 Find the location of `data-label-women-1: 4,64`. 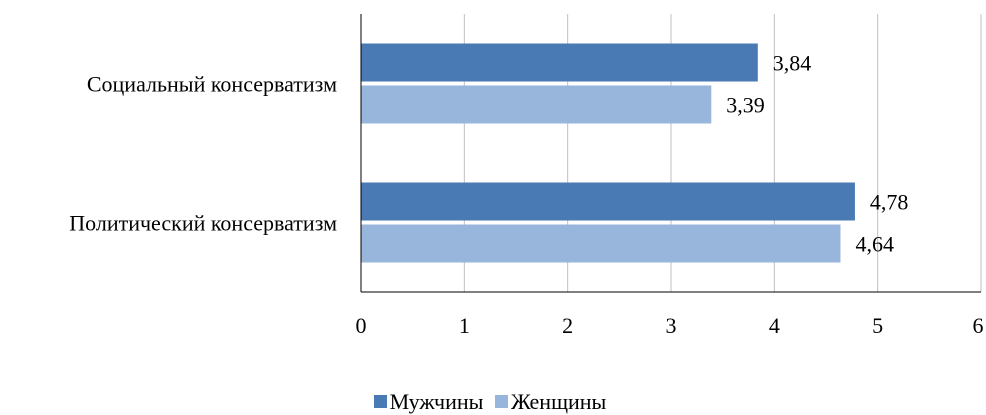

data-label-women-1: 4,64 is located at coordinates (874, 244).